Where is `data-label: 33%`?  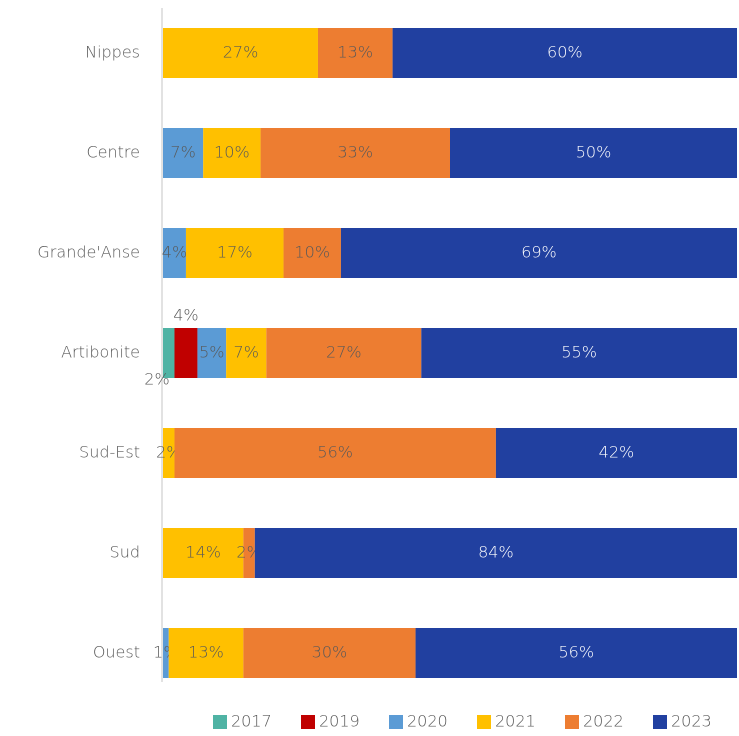
data-label: 33% is located at coordinates (356, 152).